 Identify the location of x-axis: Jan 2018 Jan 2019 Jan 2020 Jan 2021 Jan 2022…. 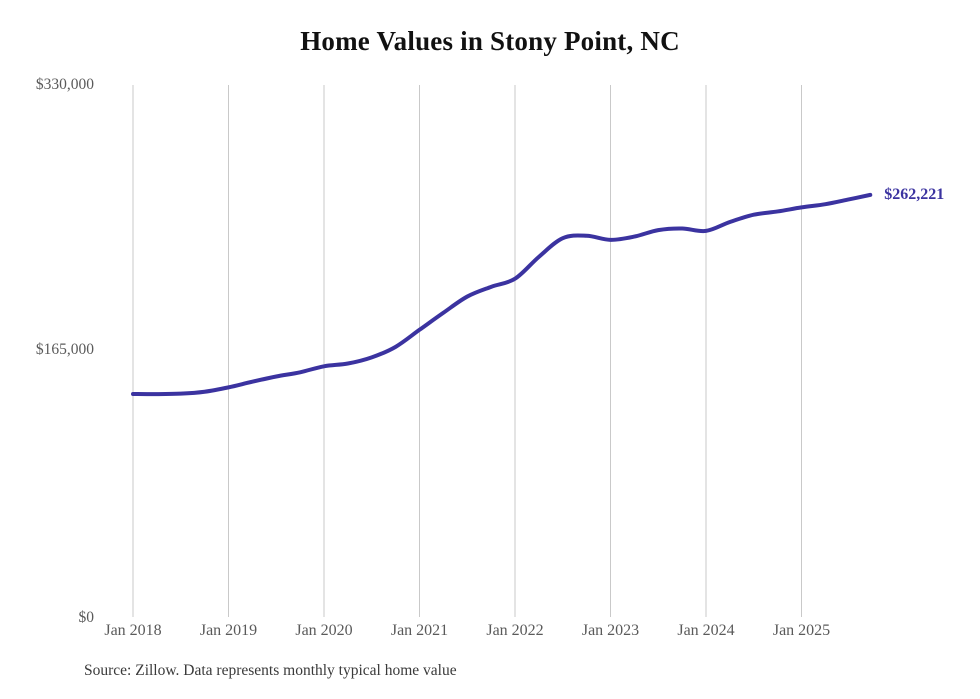
(490, 635).